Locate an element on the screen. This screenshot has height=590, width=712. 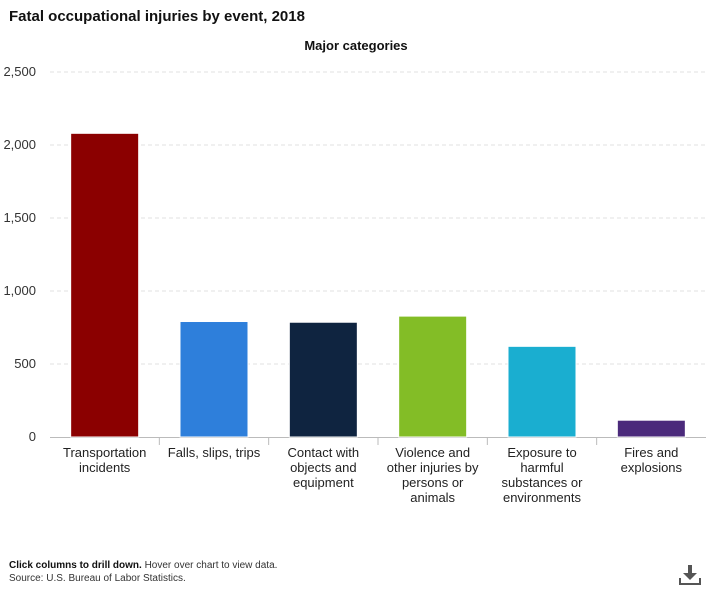
x-category-label: Violence and is located at coordinates (432, 452).